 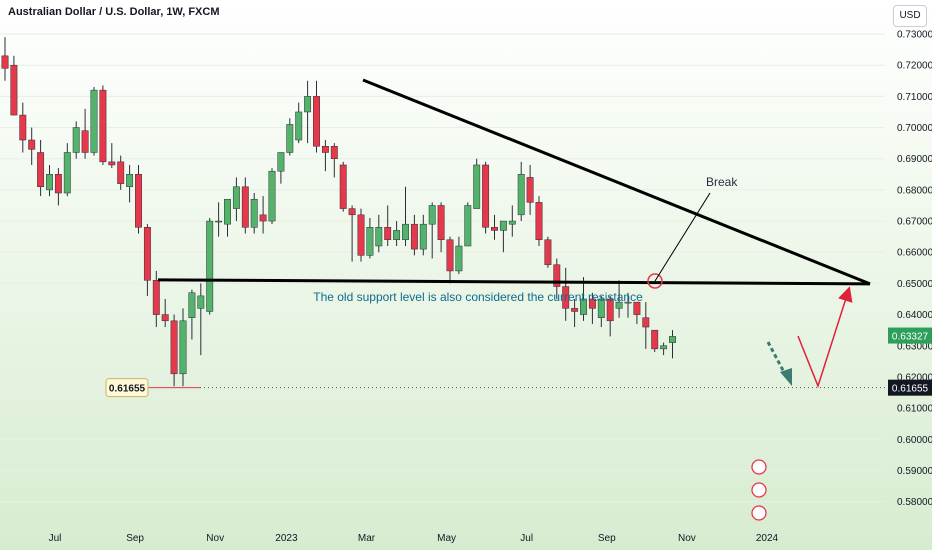 What do you see at coordinates (914, 346) in the screenshot?
I see `y-tick-label: 0.63000` at bounding box center [914, 346].